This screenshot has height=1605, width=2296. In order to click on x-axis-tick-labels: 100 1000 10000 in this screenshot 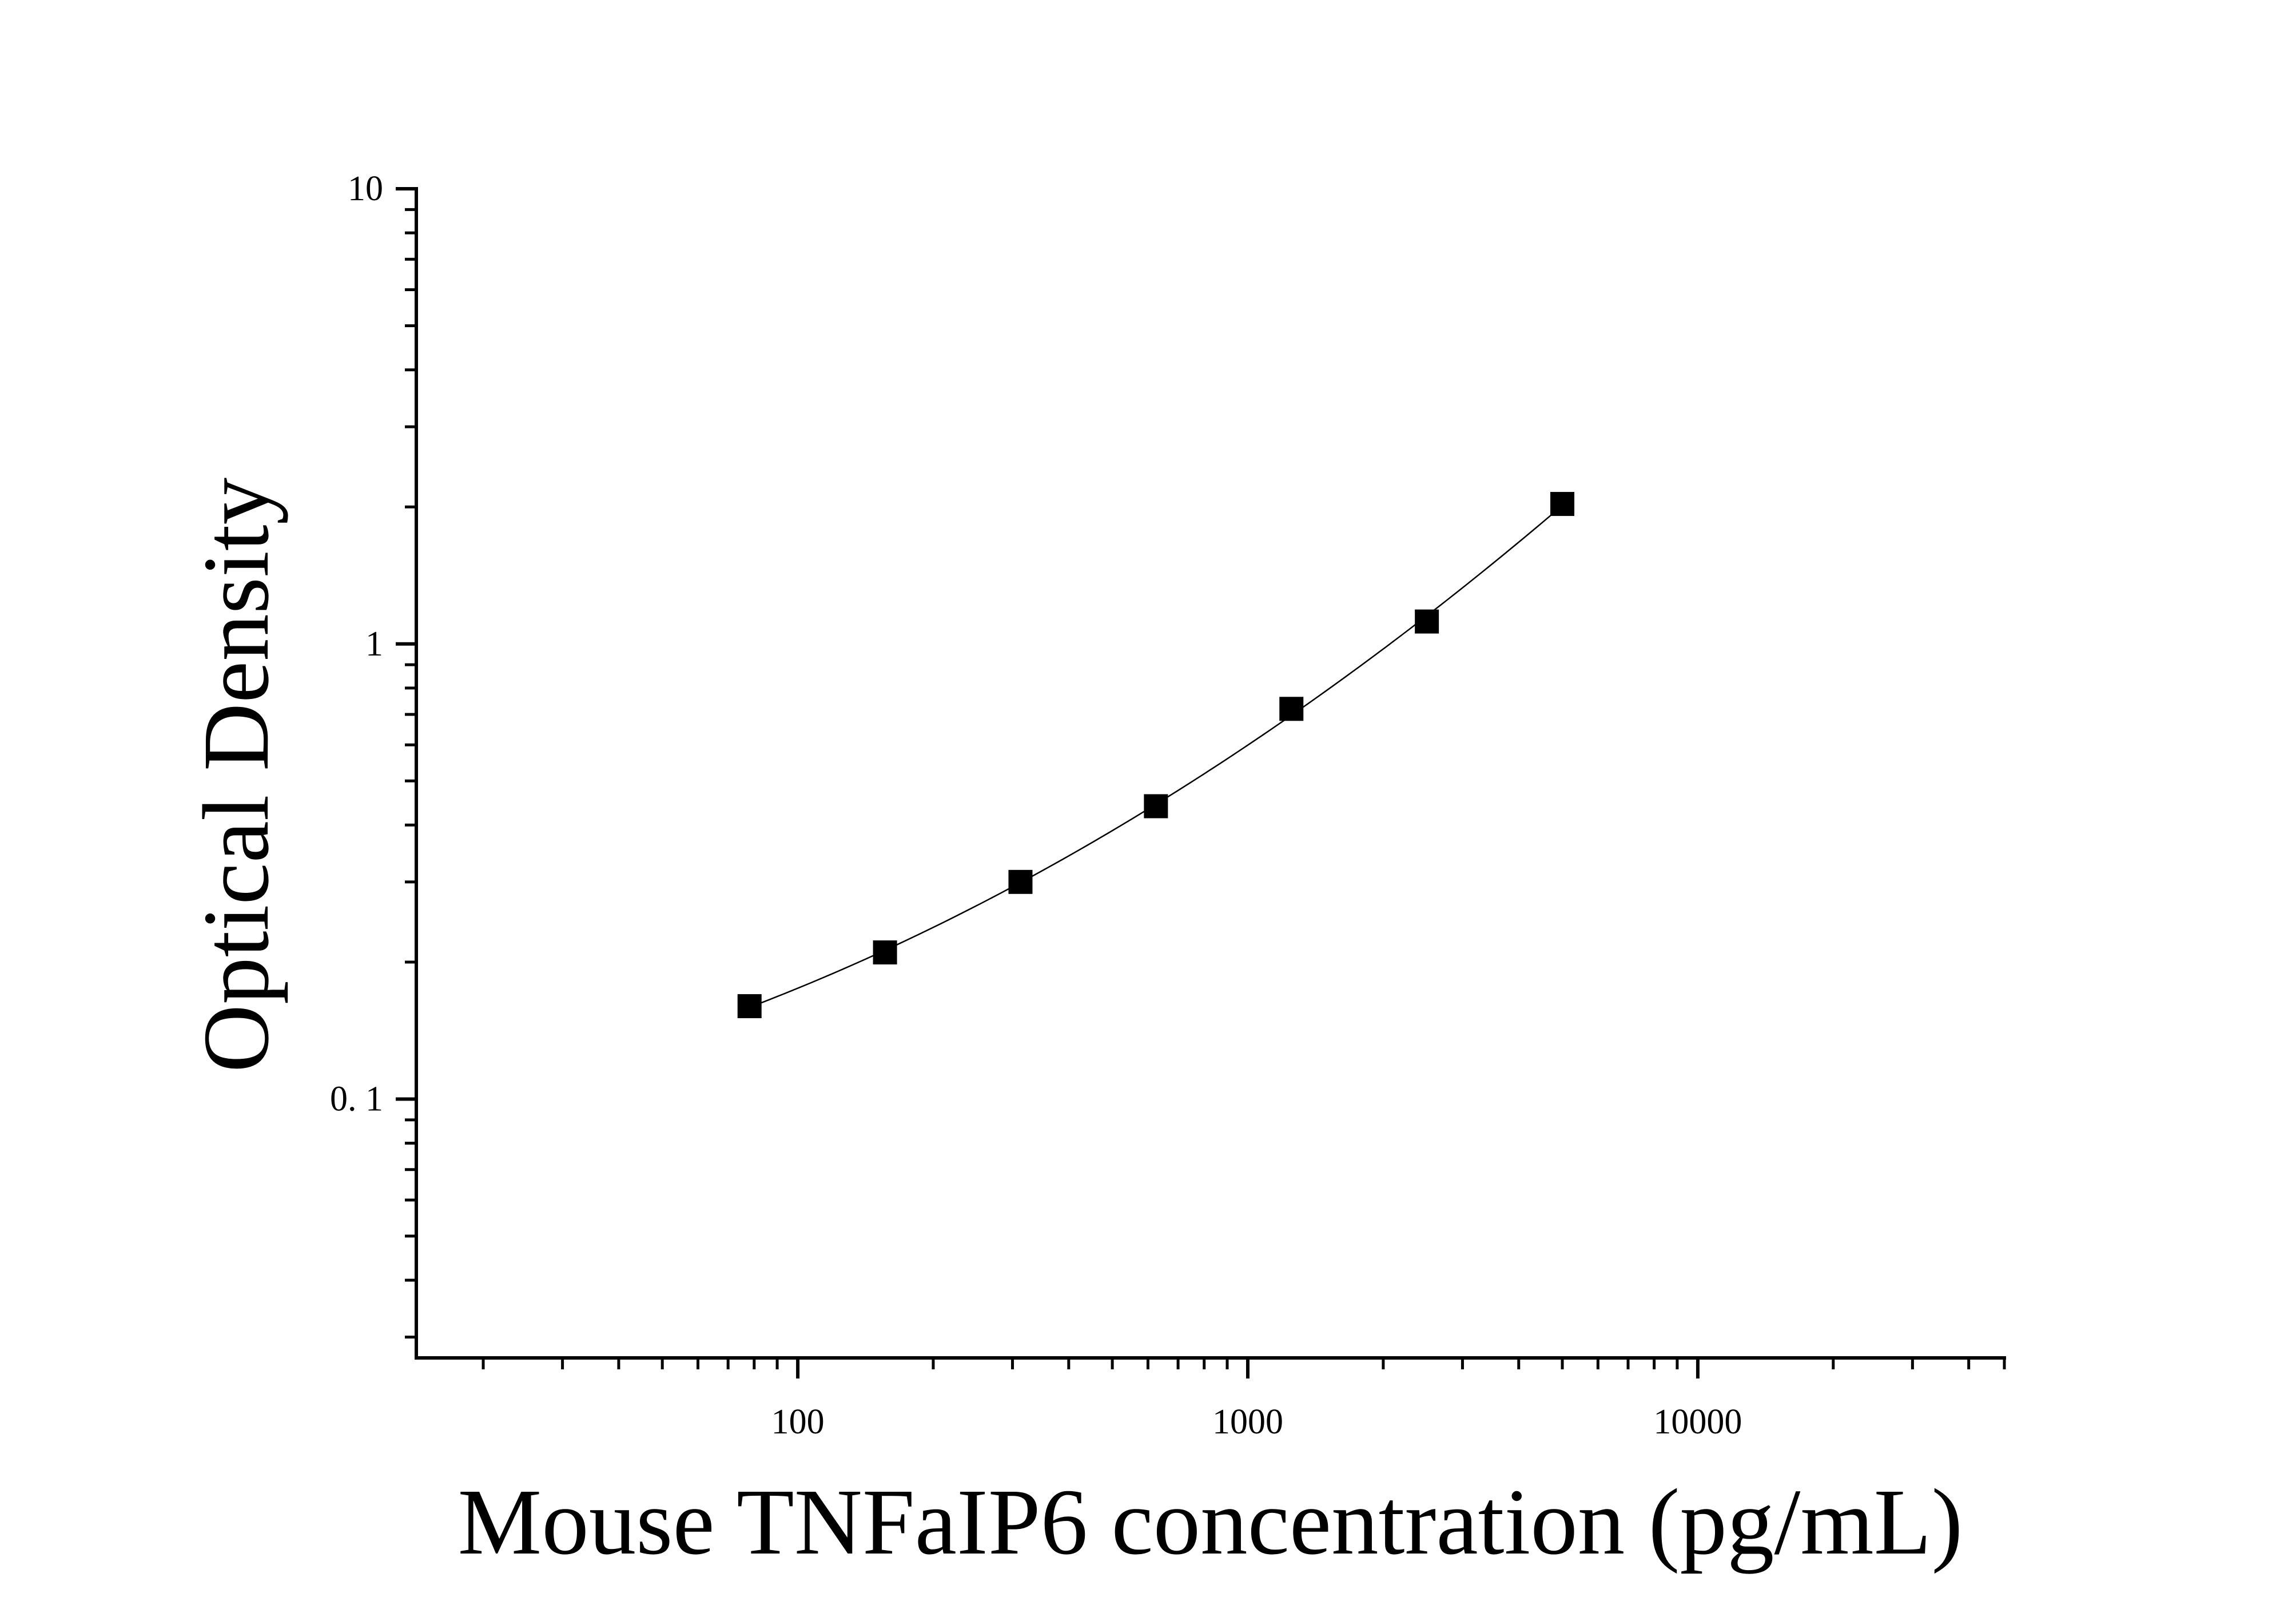, I will do `click(1256, 1422)`.